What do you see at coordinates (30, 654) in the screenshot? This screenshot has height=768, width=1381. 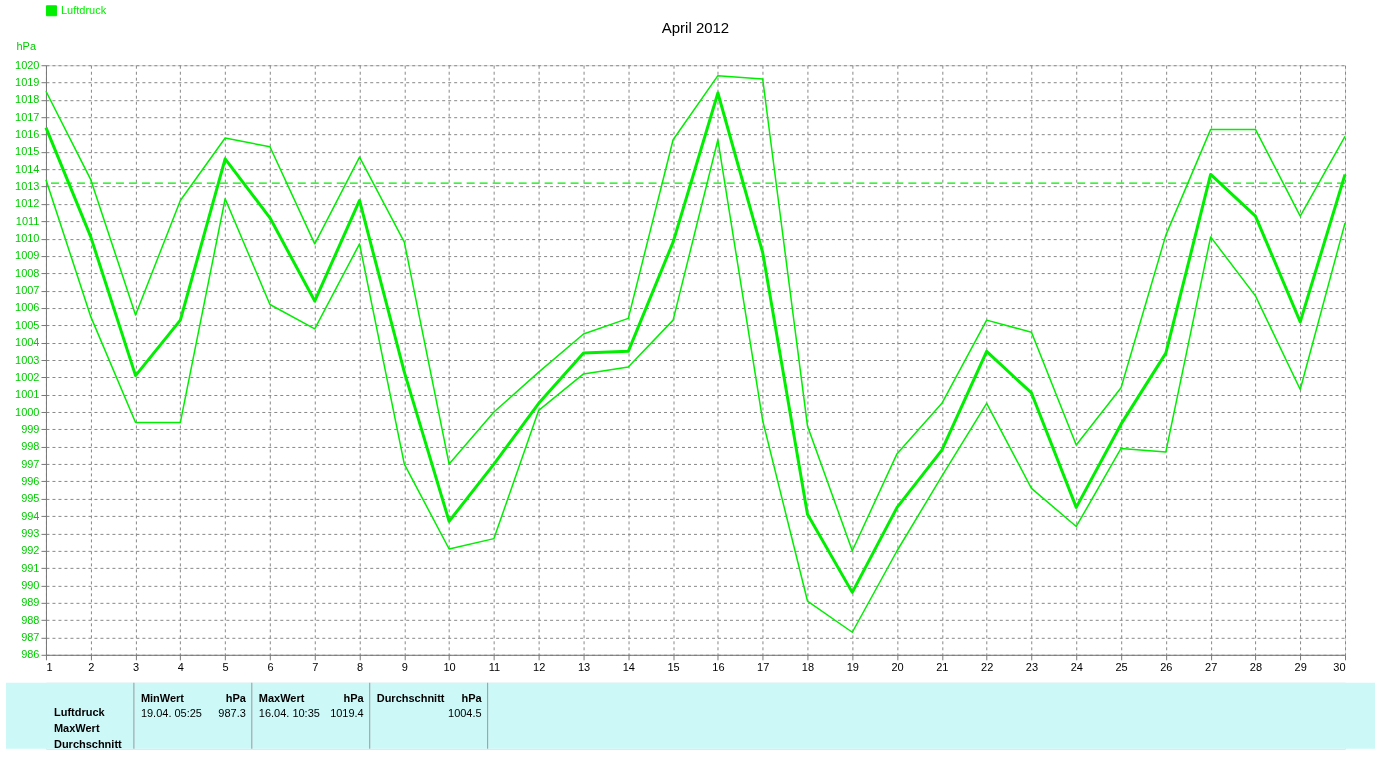 I see `y-tick-label: 986` at bounding box center [30, 654].